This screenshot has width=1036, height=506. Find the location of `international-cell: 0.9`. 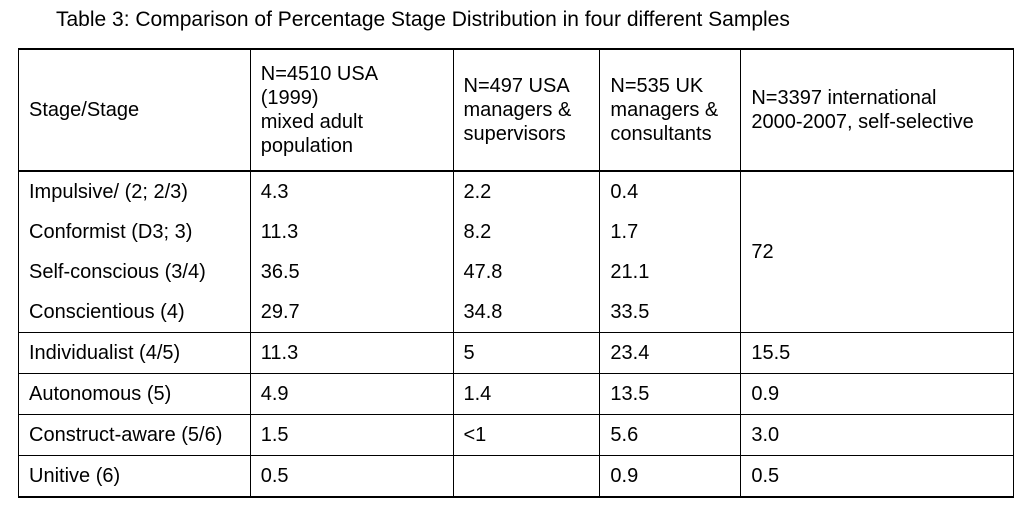

international-cell: 0.9 is located at coordinates (877, 394).